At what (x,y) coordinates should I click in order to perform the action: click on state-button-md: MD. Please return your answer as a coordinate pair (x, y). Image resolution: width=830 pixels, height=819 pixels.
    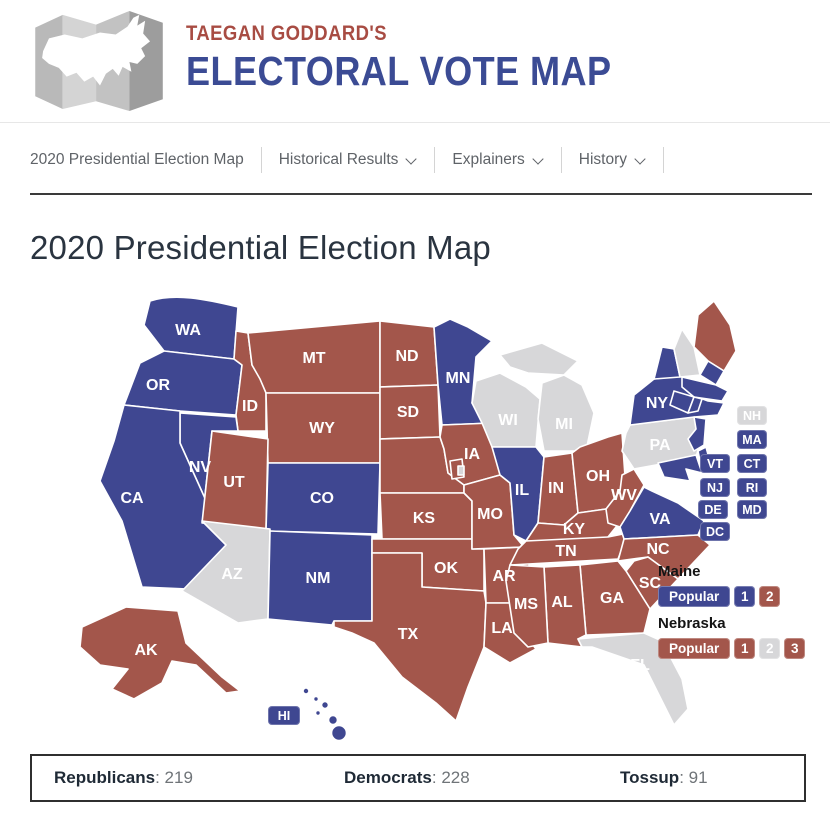
    Looking at the image, I should click on (752, 509).